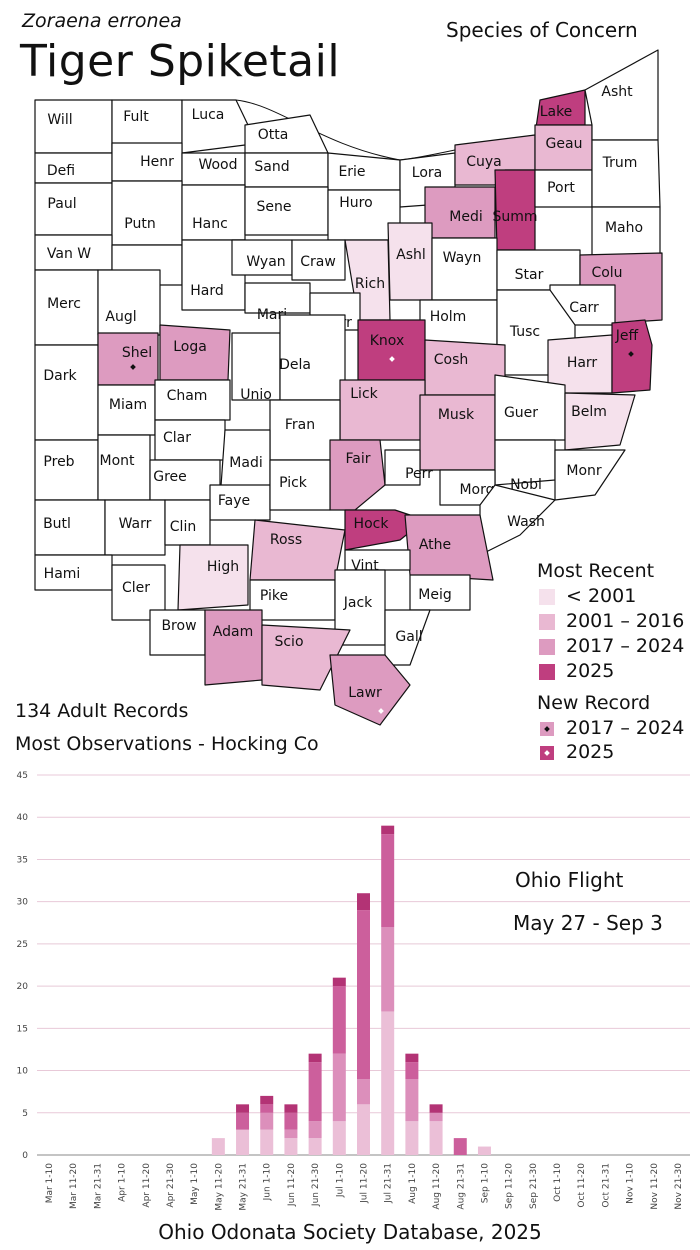 This screenshot has width=700, height=1250. What do you see at coordinates (213, 577) in the screenshot?
I see `county-high` at bounding box center [213, 577].